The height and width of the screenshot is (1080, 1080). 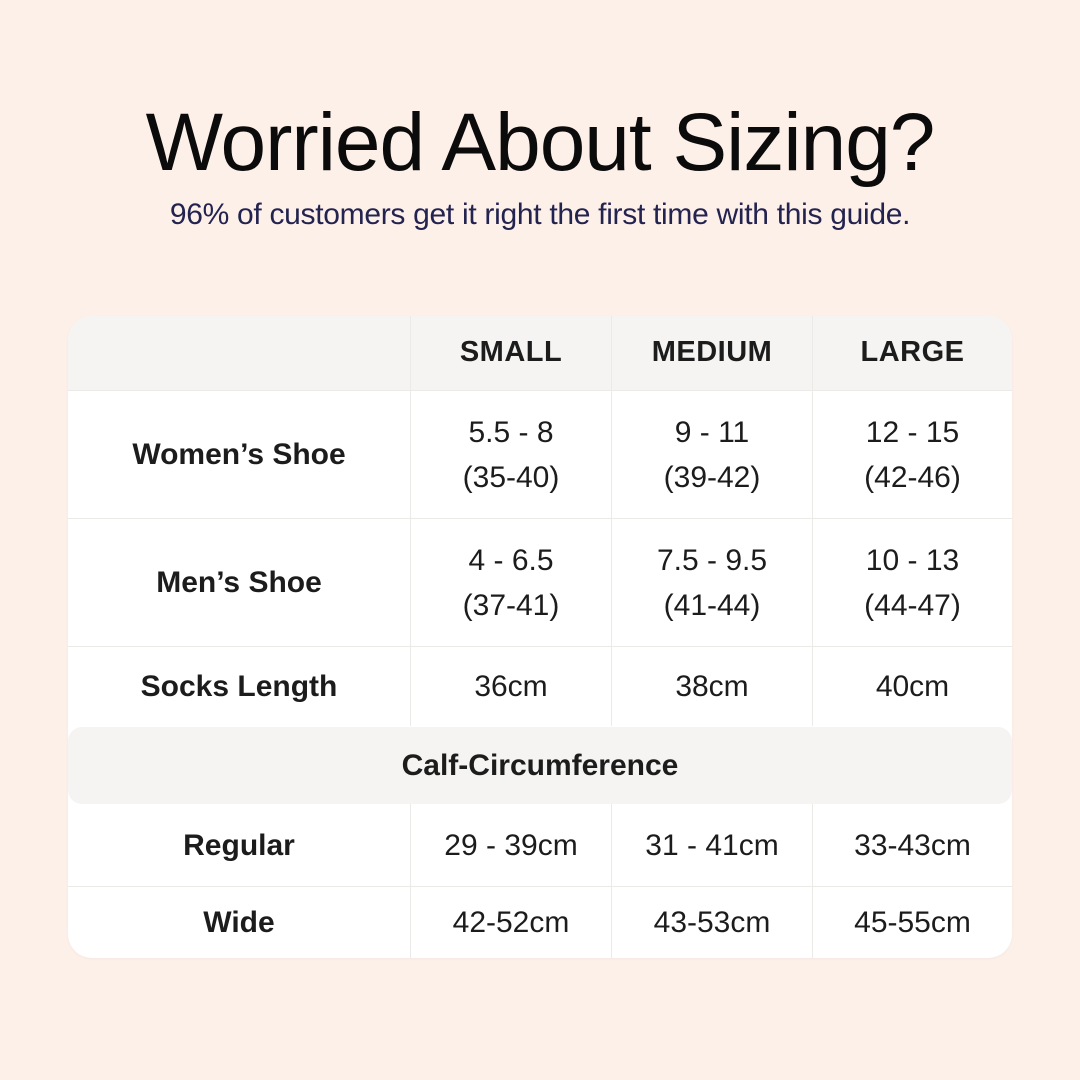 I want to click on cell-regular-medium: 31 - 41cm, so click(x=711, y=845).